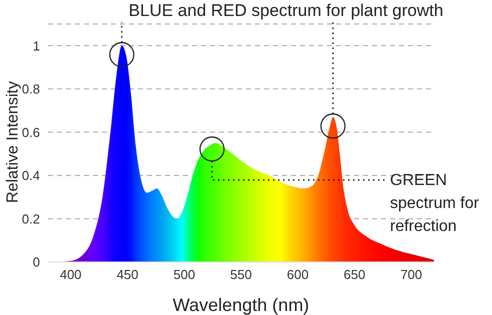  Describe the element at coordinates (31, 176) in the screenshot. I see `y-tick-label: 0.4` at that location.